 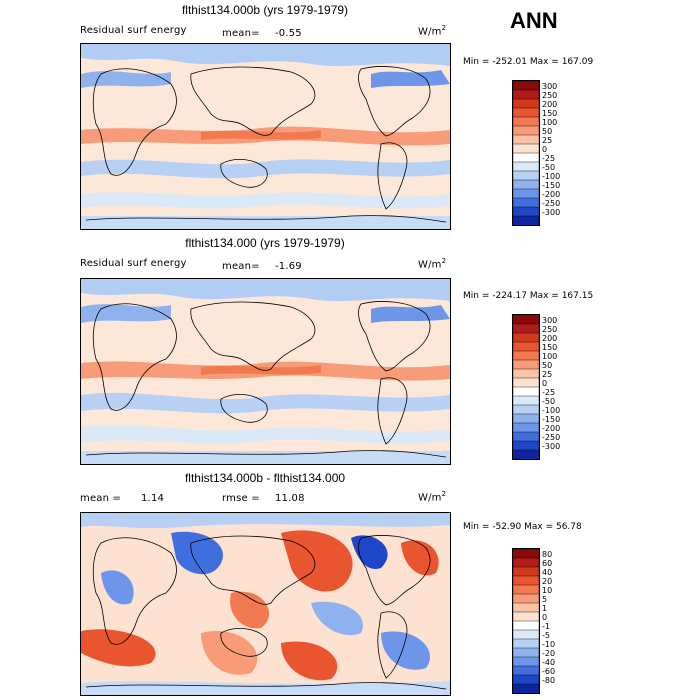 What do you see at coordinates (549, 662) in the screenshot?
I see `colorbar-label: -40` at bounding box center [549, 662].